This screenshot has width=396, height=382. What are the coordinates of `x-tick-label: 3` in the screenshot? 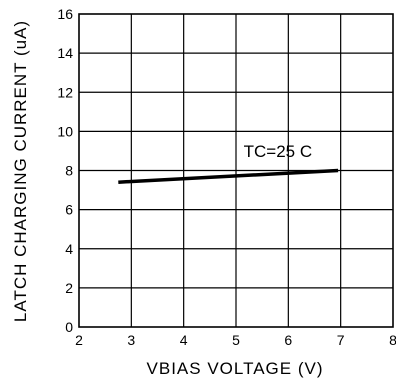 It's located at (131, 340).